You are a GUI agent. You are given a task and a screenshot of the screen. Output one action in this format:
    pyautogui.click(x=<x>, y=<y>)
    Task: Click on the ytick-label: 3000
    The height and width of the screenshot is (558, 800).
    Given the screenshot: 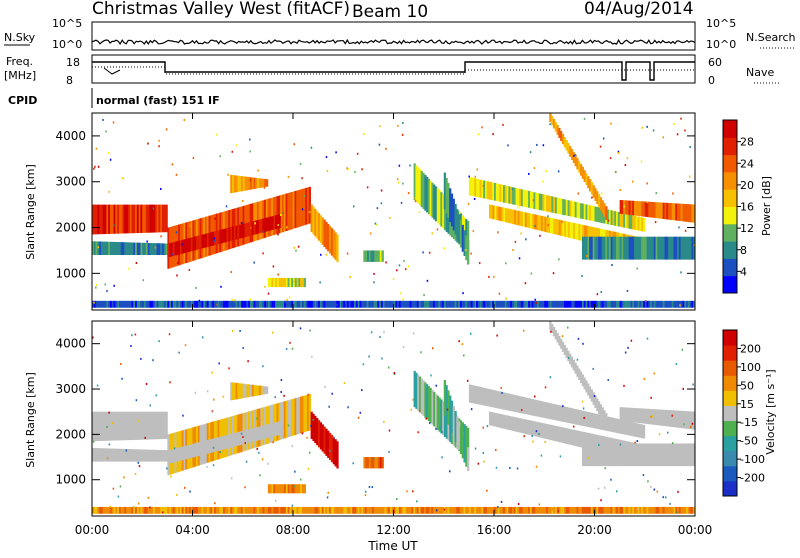 What is the action you would take?
    pyautogui.click(x=70, y=182)
    